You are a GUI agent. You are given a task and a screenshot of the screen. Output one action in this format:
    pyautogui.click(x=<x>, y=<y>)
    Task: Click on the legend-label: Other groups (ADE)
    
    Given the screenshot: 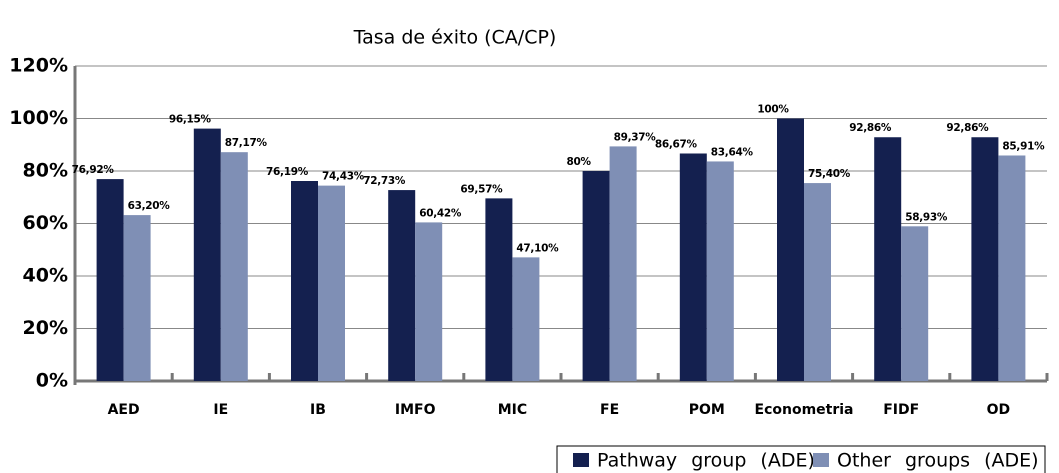 What is the action you would take?
    pyautogui.click(x=938, y=461)
    